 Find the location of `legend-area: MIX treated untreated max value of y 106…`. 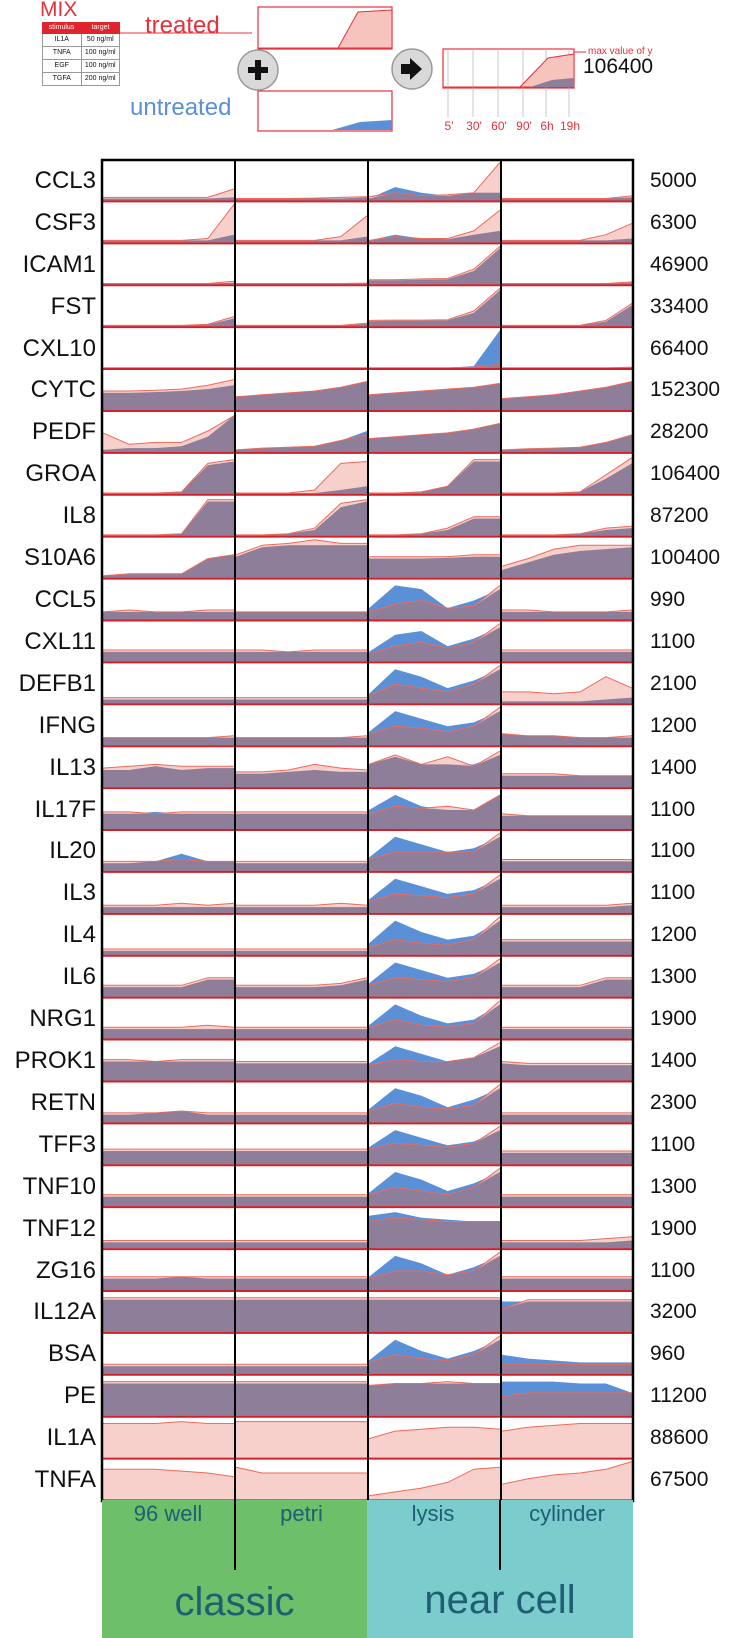

legend-area: MIX treated untreated max value of y 106… is located at coordinates (365, 75).